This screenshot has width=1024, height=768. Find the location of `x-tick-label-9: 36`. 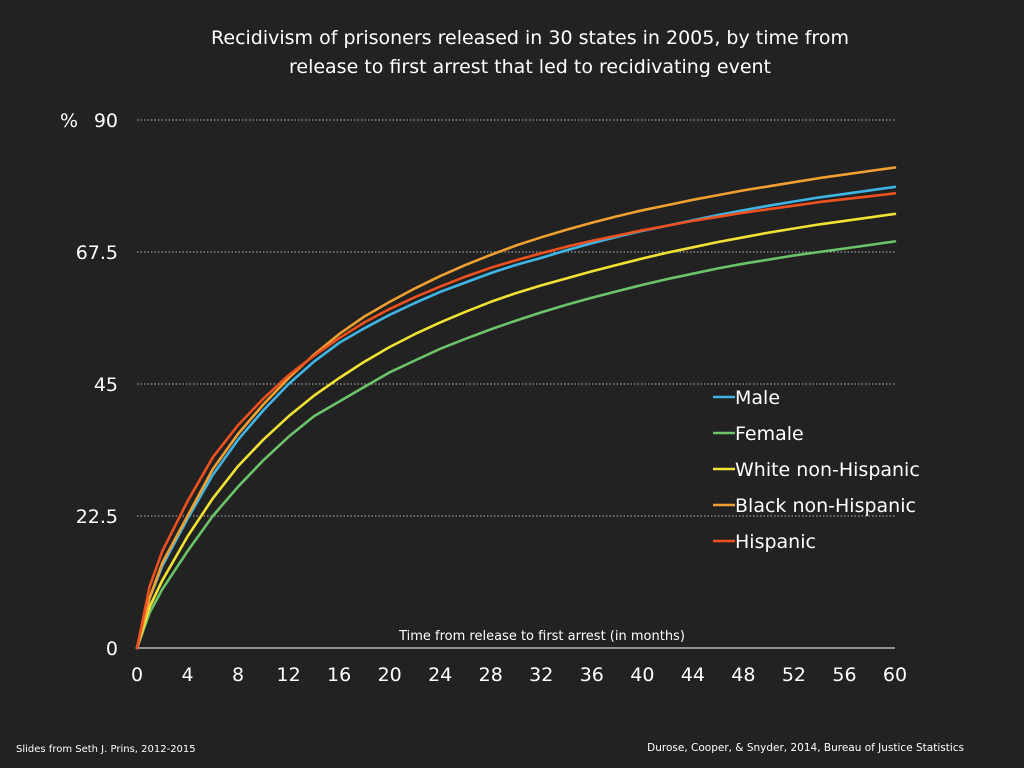

x-tick-label-9: 36 is located at coordinates (592, 675).